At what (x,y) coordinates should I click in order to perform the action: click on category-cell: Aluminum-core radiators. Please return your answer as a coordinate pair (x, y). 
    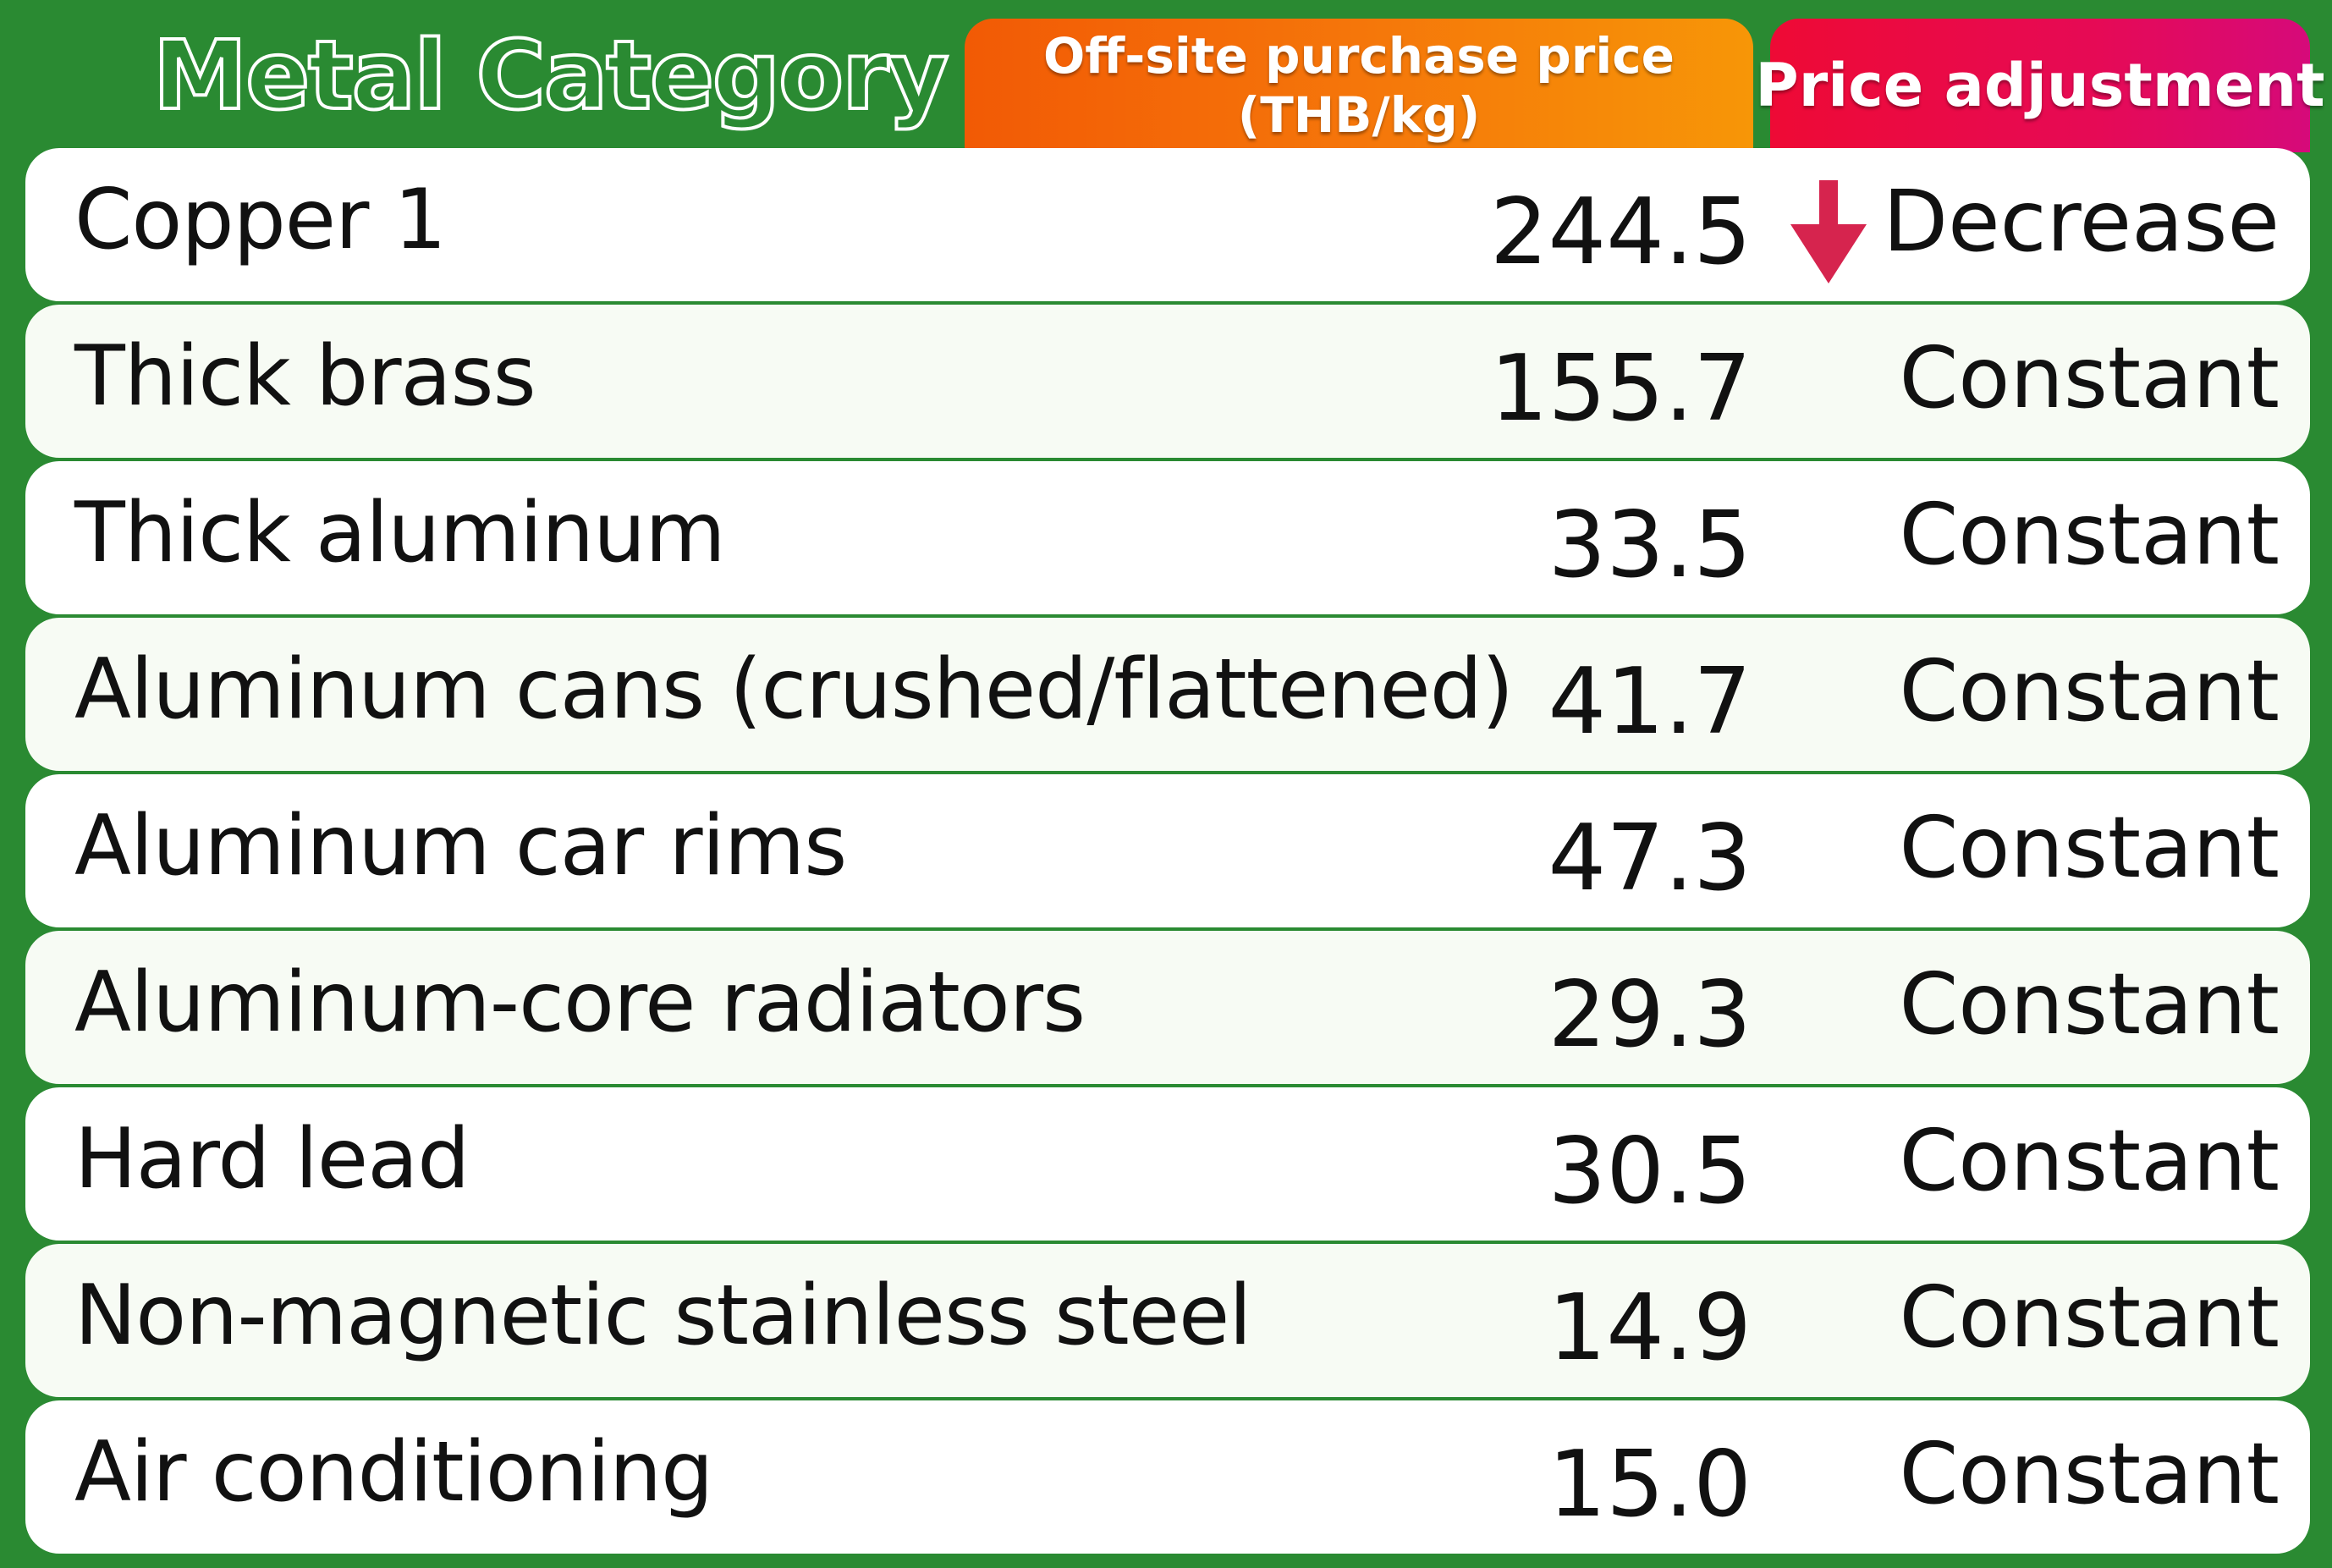
    Looking at the image, I should click on (580, 1003).